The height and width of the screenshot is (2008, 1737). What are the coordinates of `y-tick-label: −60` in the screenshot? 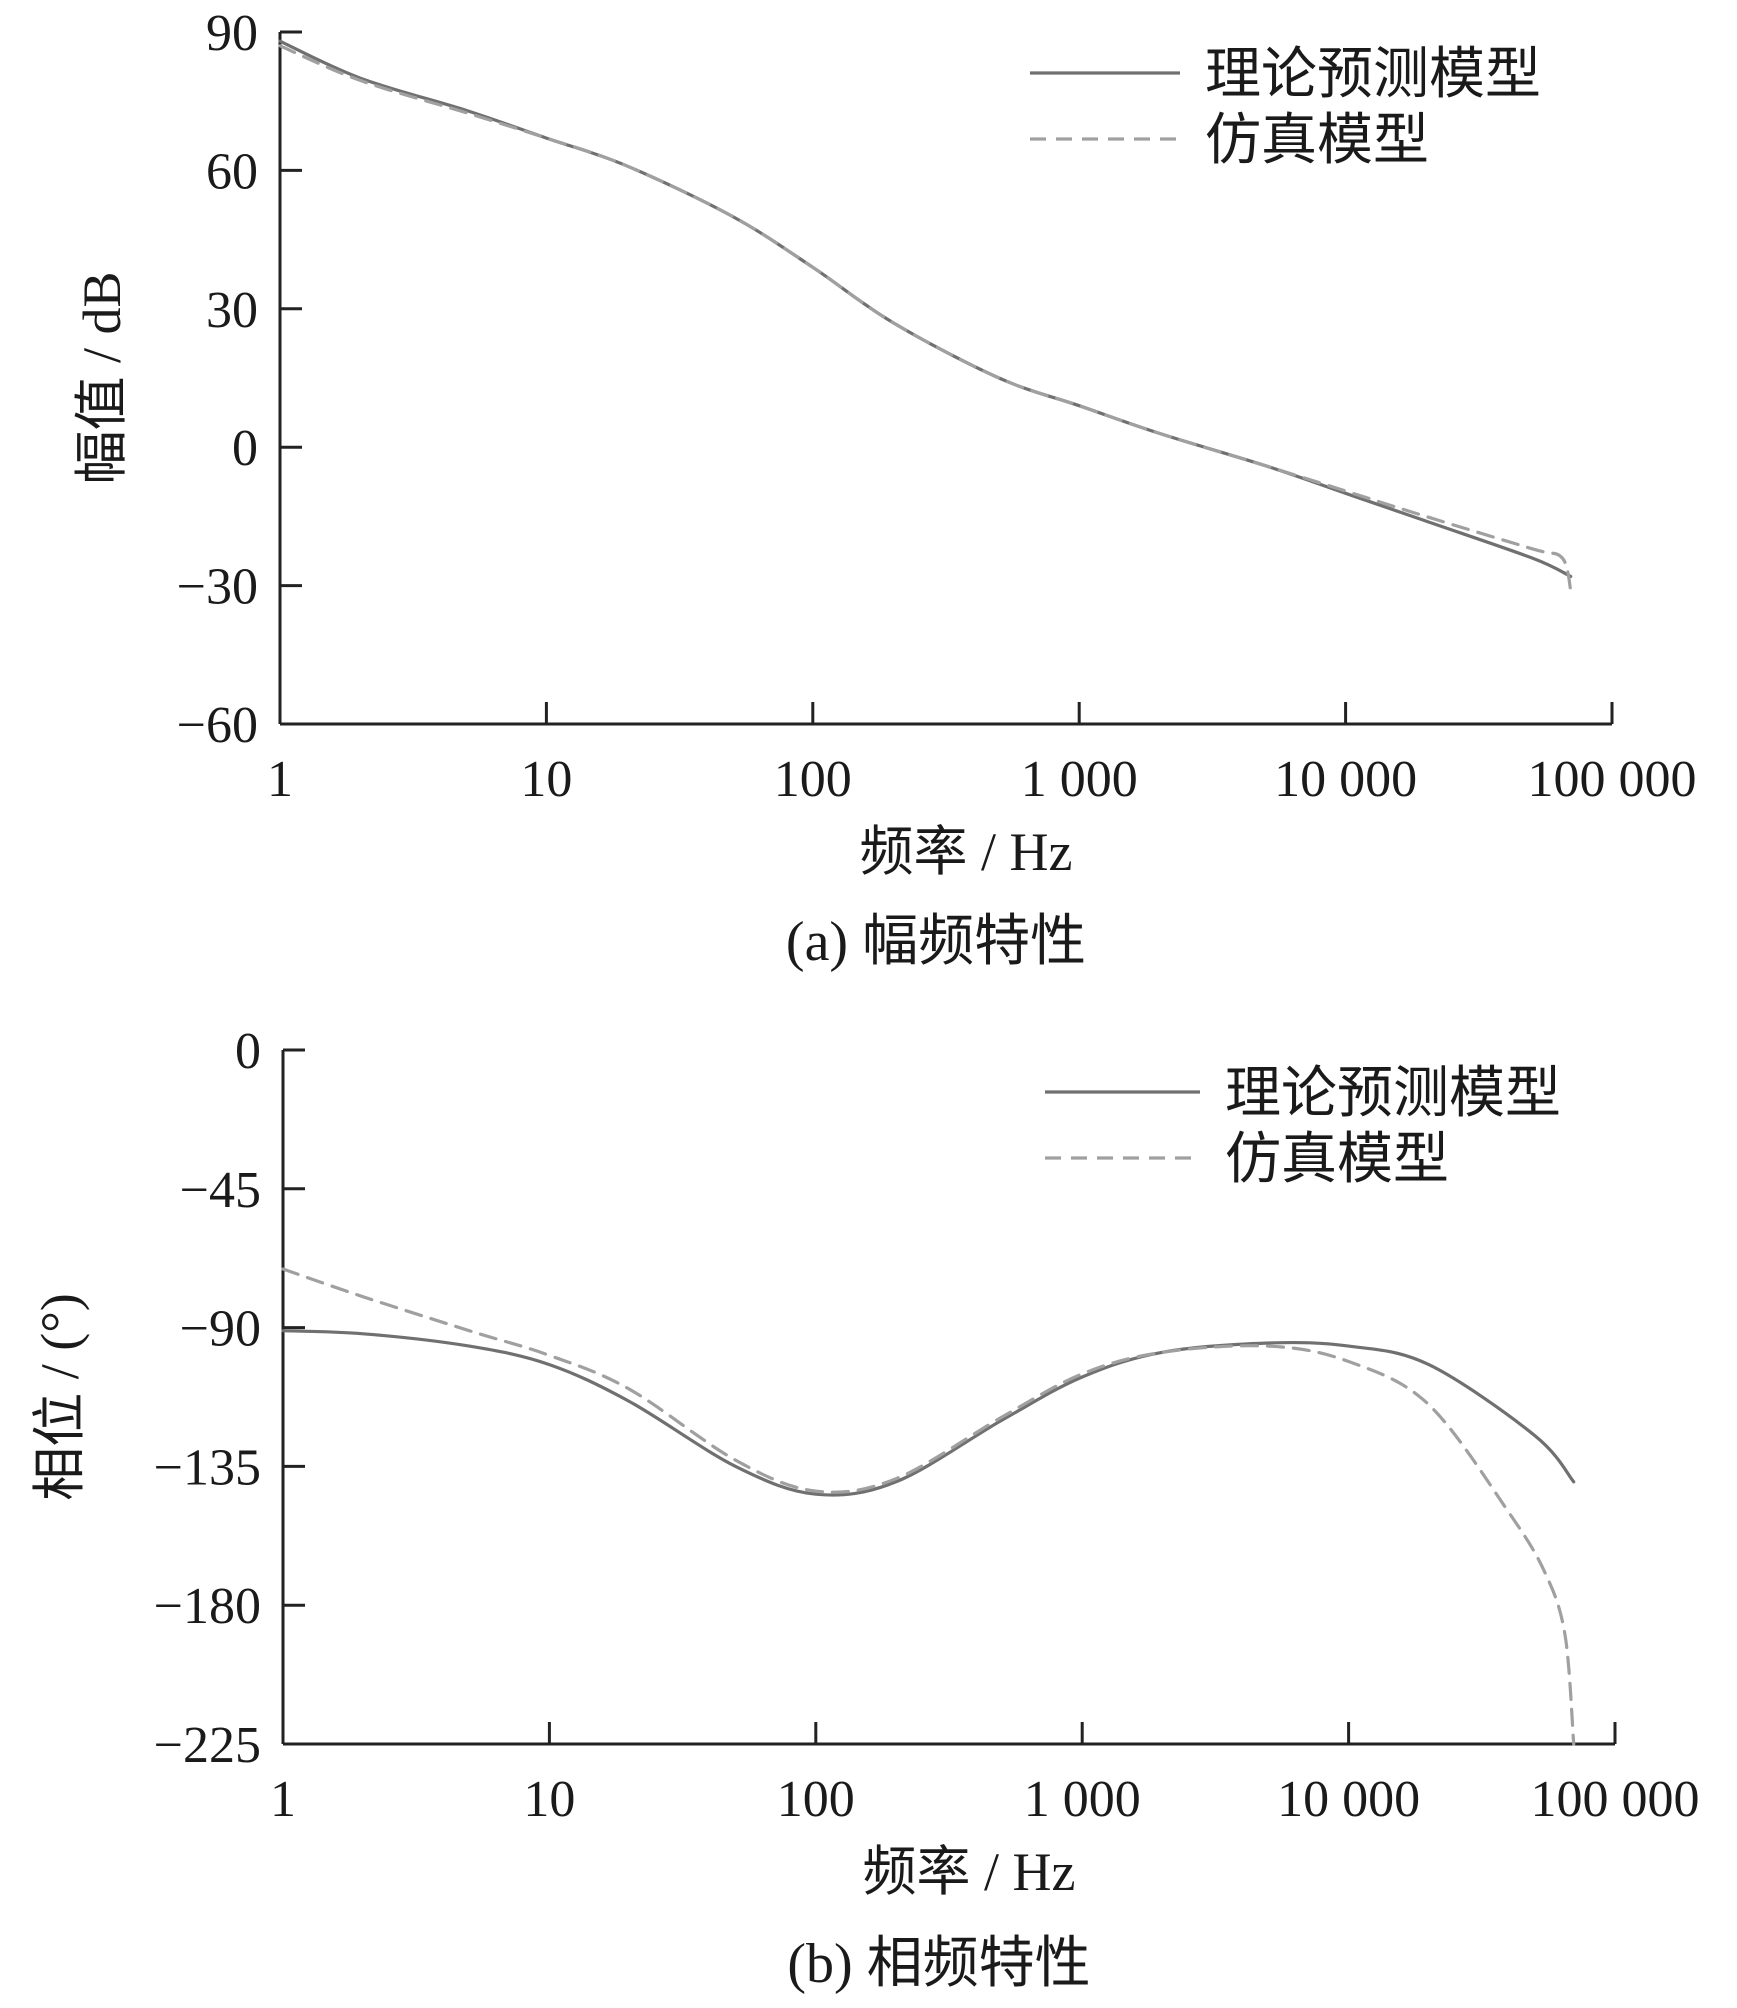 It's located at (217, 725).